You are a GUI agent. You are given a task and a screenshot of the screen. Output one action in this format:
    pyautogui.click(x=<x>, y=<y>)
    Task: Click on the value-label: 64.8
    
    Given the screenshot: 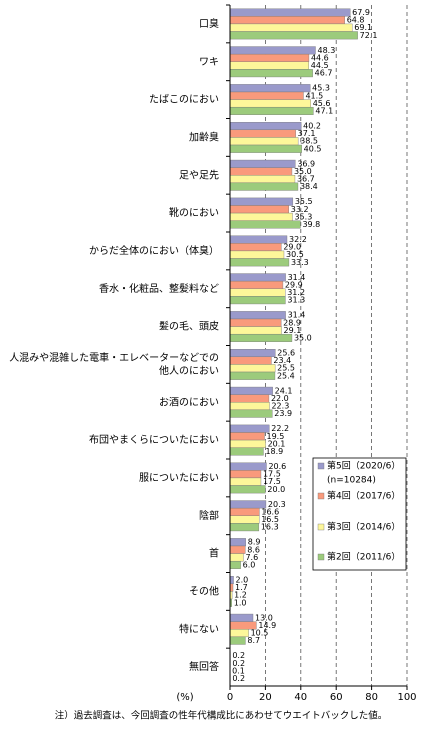 What is the action you would take?
    pyautogui.click(x=356, y=20)
    